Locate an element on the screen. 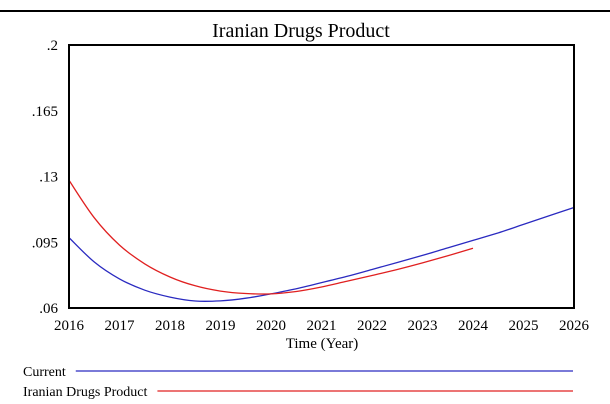  y-tick-label: .13 is located at coordinates (48, 178).